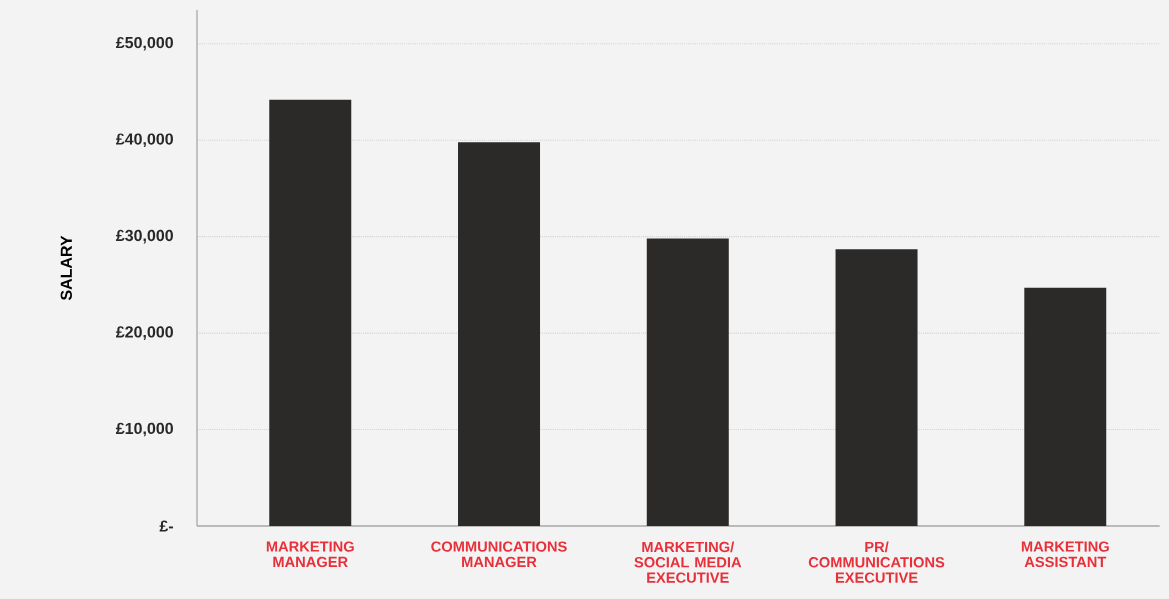 This screenshot has width=1169, height=599. Describe the element at coordinates (144, 429) in the screenshot. I see `y-tick-label: £10,000` at that location.